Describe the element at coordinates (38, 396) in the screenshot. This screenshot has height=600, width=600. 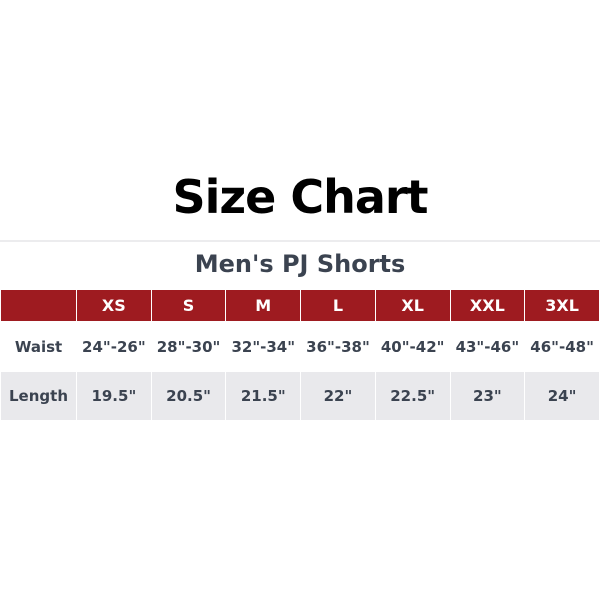
I see `row-label: Length` at that location.